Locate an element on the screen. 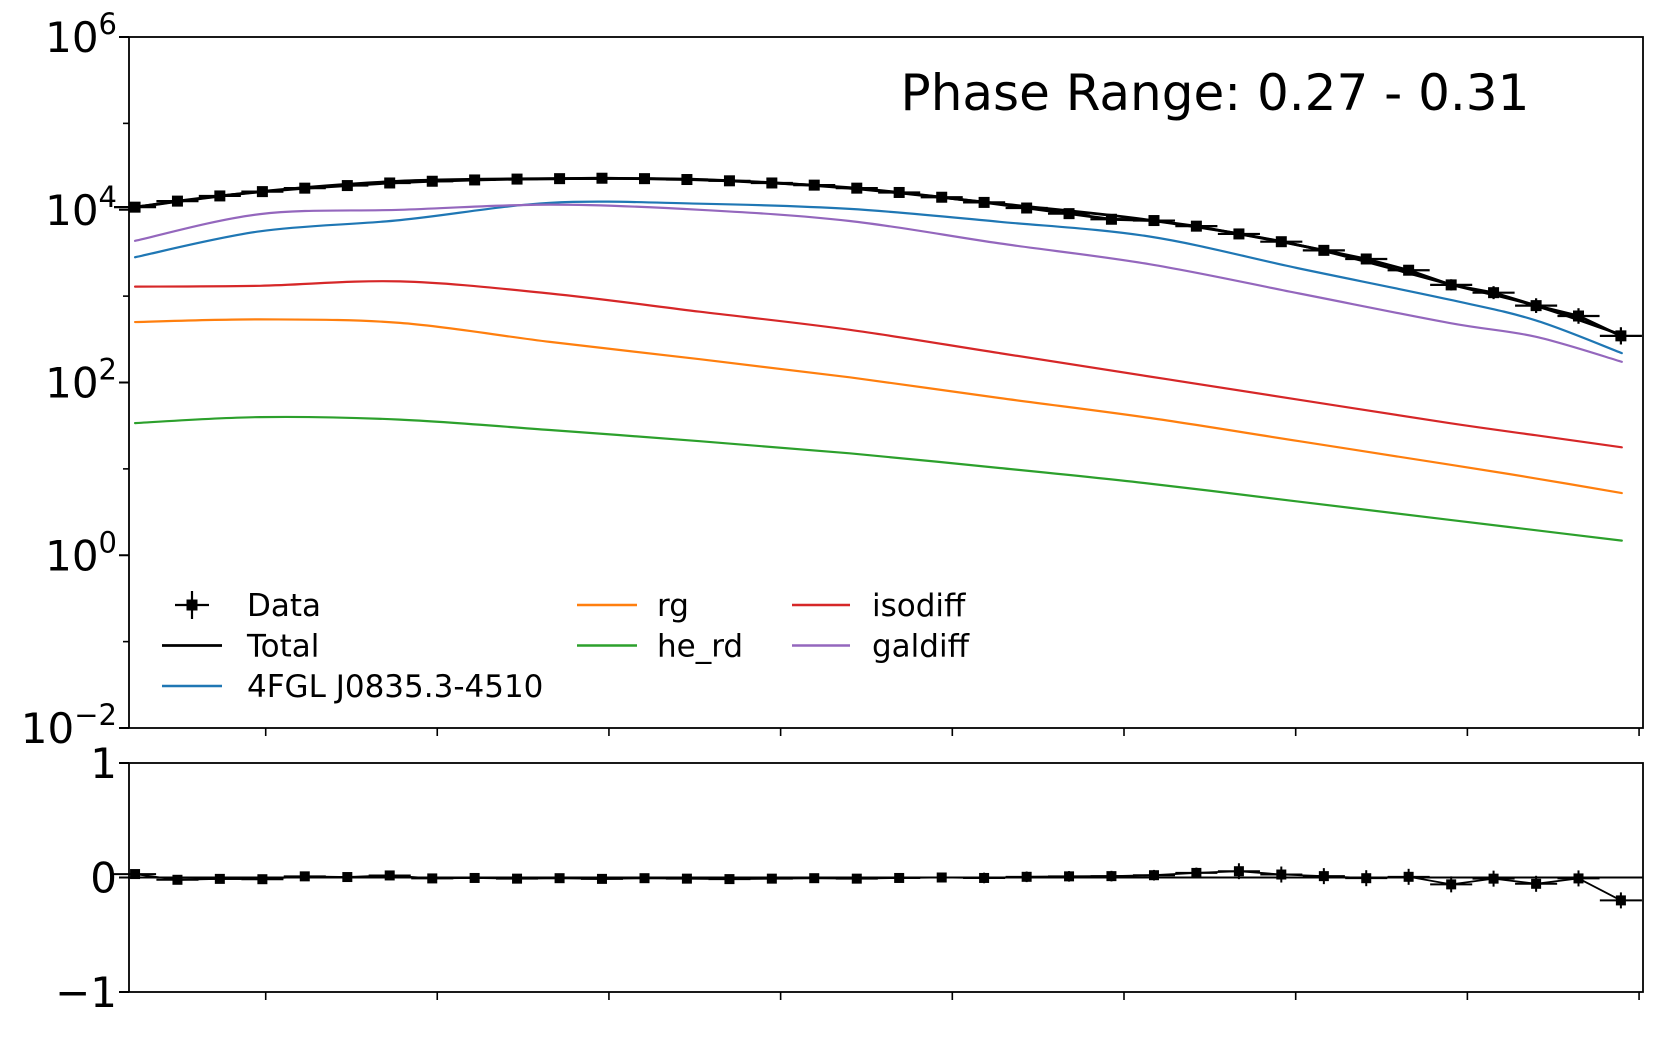 This screenshot has width=1661, height=1042. legend-label: 4FGL J0835.3-4510 is located at coordinates (395, 687).